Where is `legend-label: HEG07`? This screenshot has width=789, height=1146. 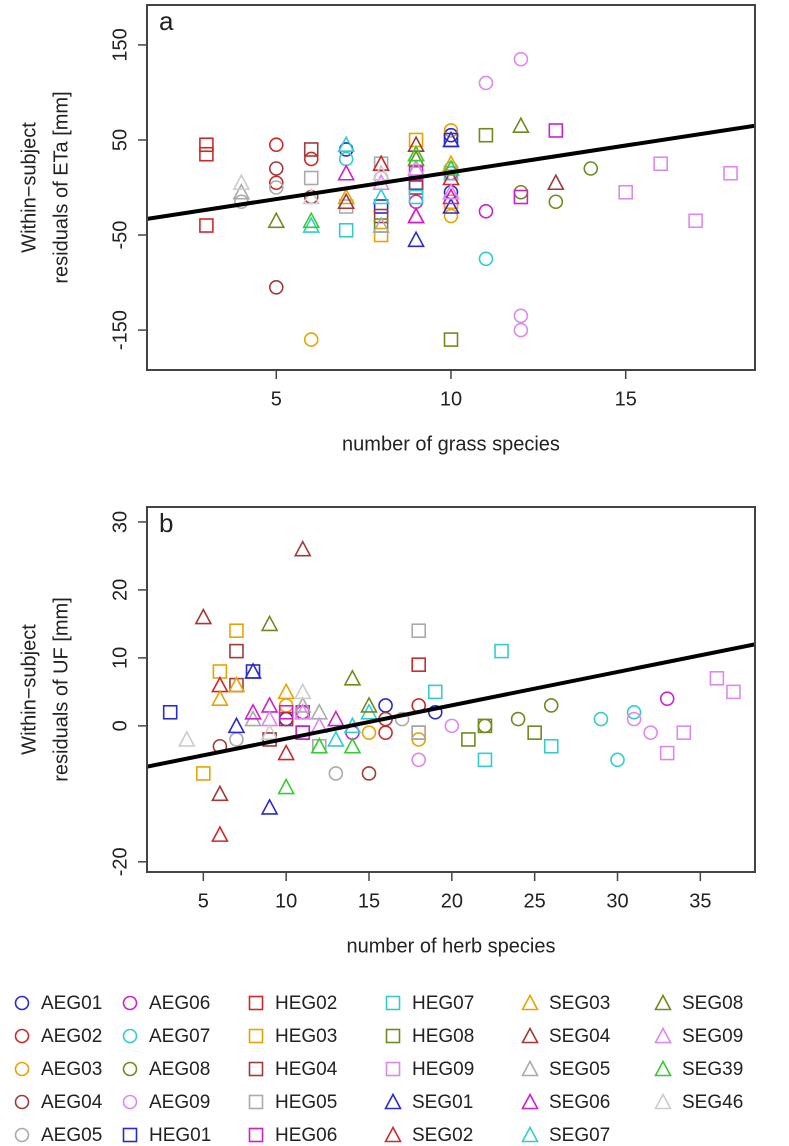
legend-label: HEG07 is located at coordinates (443, 1003).